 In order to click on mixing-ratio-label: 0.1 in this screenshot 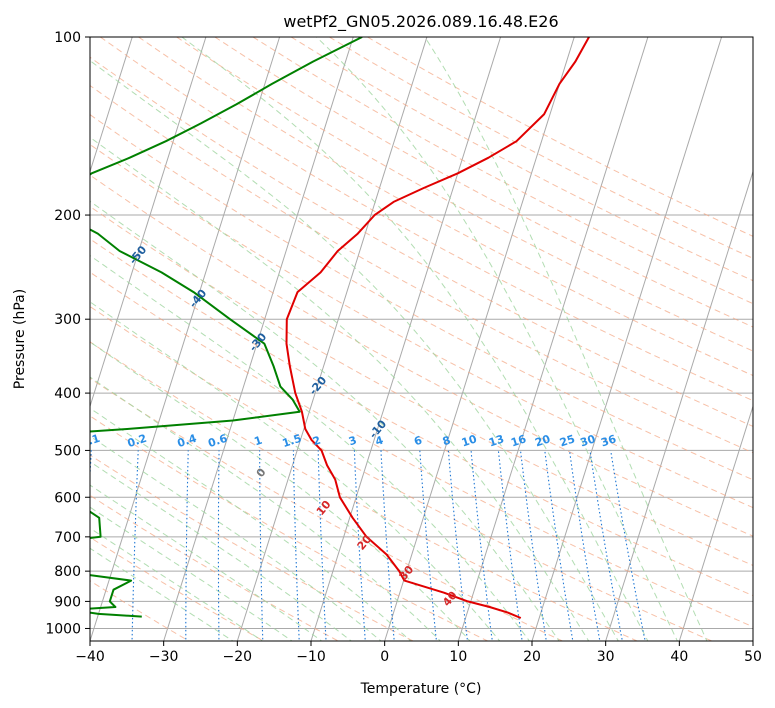, I will do `click(90, 441)`.